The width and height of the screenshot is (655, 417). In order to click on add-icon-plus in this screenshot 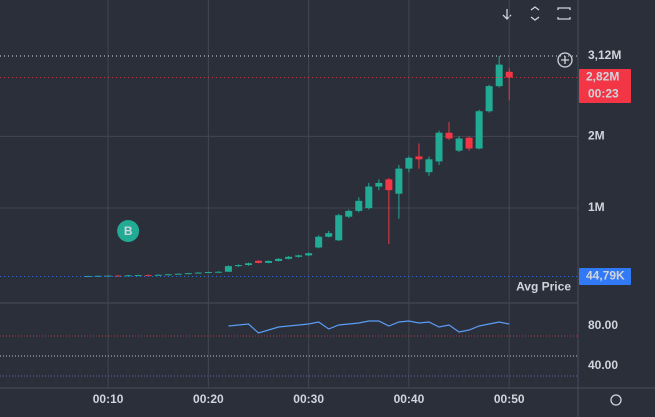, I will do `click(565, 60)`.